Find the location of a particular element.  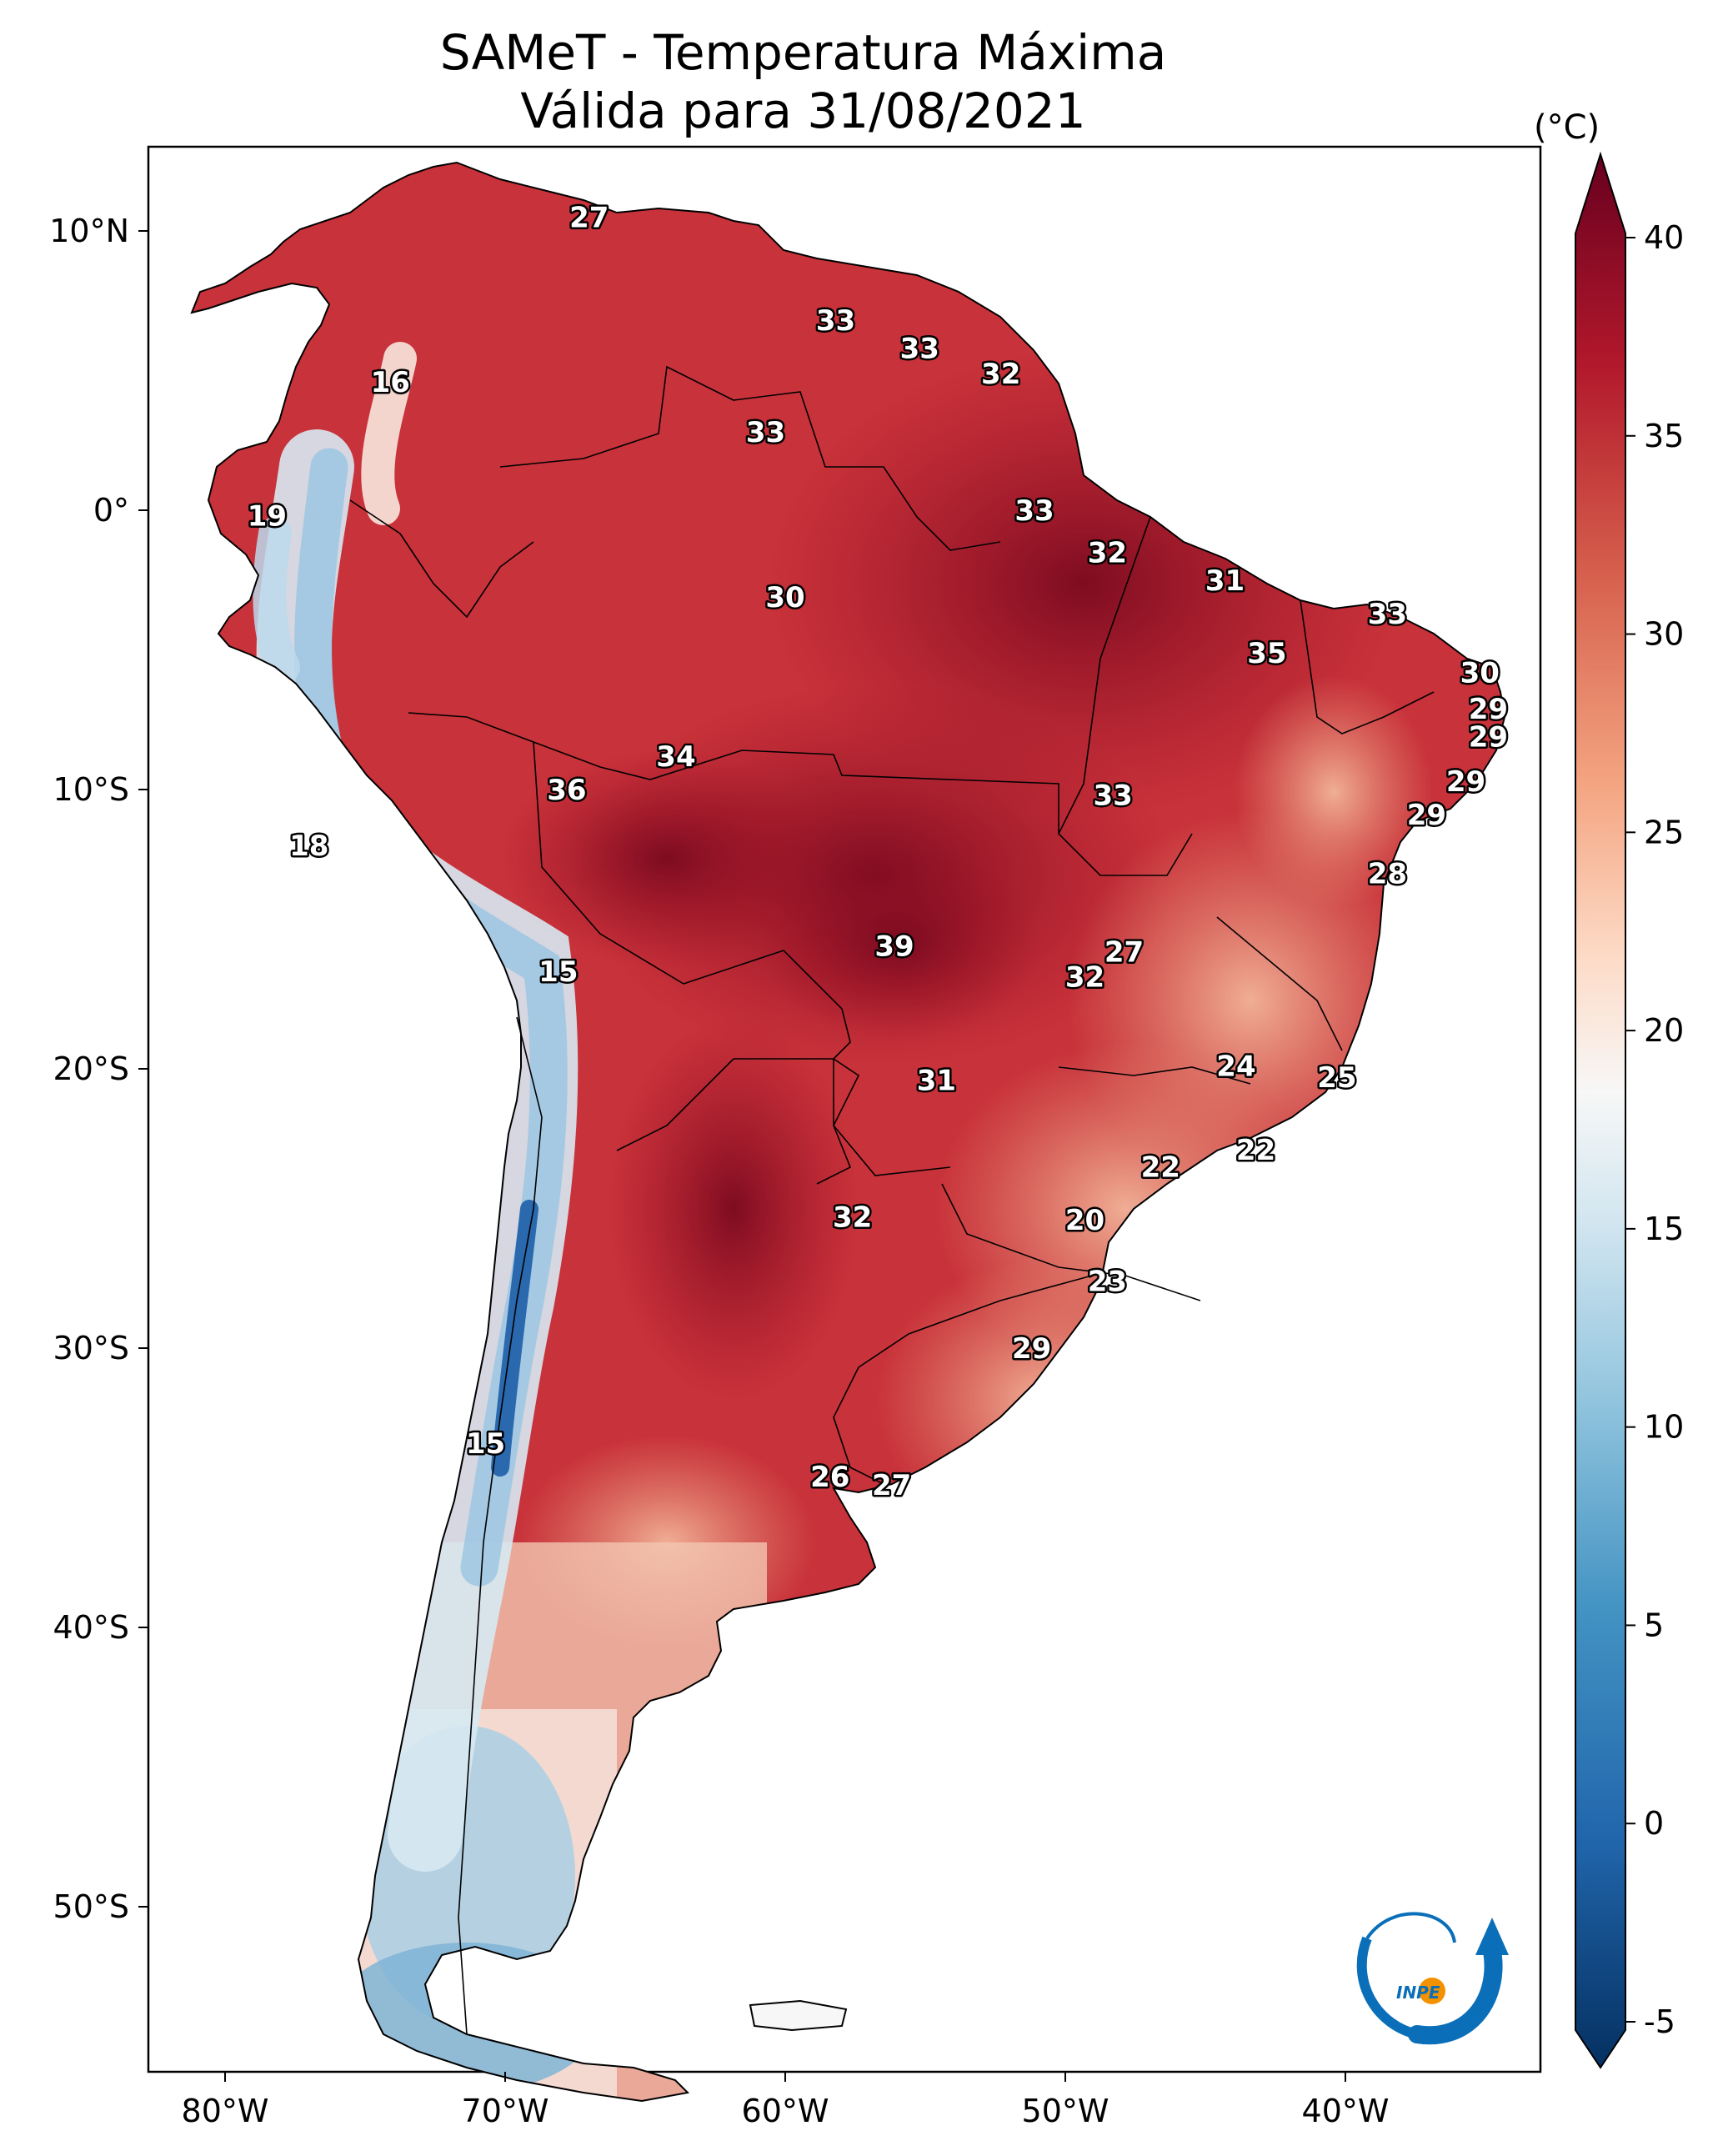

temperature-label: 35 is located at coordinates (1266, 653).